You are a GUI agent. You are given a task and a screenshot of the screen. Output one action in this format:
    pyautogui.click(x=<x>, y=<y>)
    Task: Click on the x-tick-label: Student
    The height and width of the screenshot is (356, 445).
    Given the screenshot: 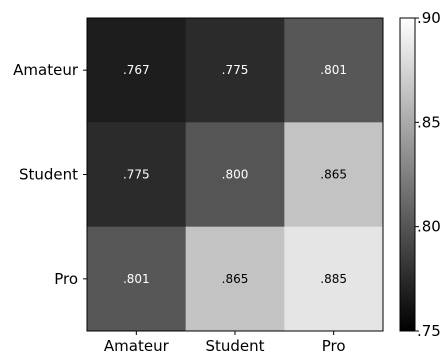 What is the action you would take?
    pyautogui.click(x=234, y=346)
    